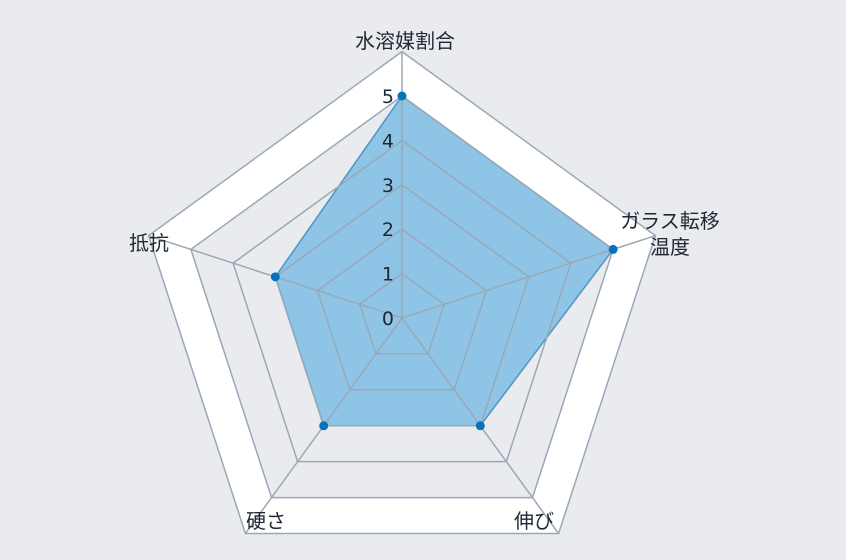 The image size is (846, 560). I want to click on category-label-line: ガラス転移, so click(670, 221).